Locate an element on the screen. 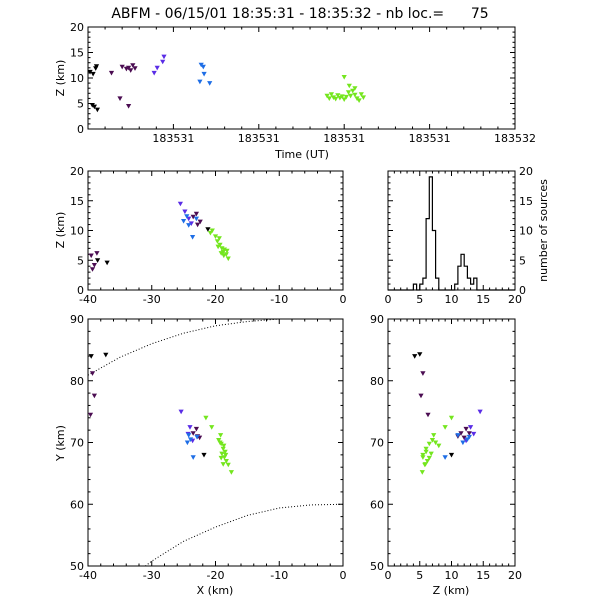 The height and width of the screenshot is (600, 600). series-dark_purple is located at coordinates (145, 406).